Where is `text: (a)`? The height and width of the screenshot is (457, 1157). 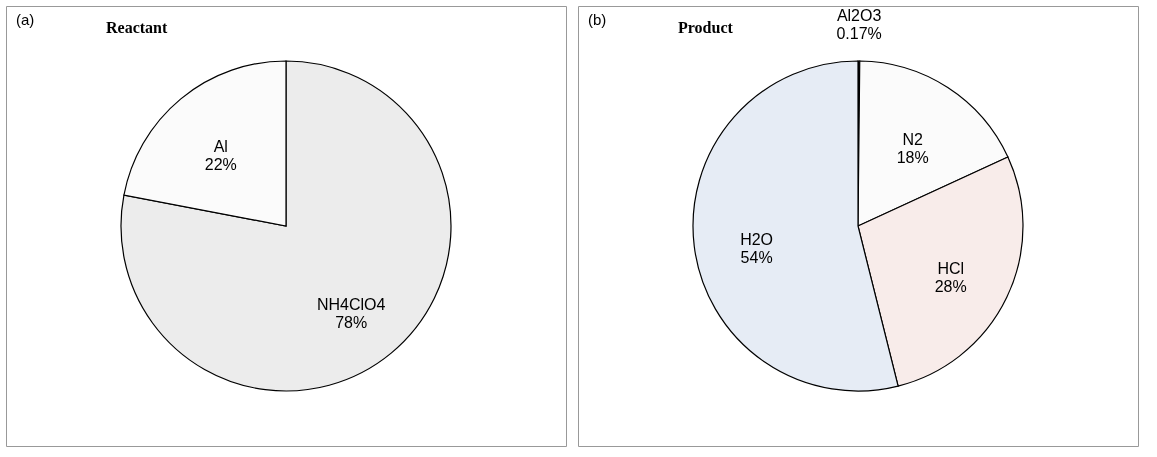 text: (a) is located at coordinates (25, 19).